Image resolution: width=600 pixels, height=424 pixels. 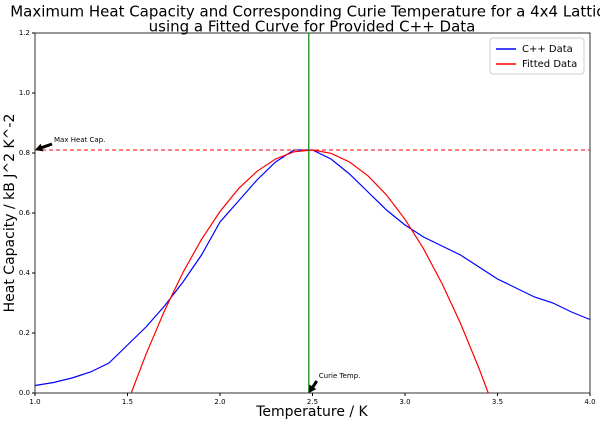 I want to click on y-axis-label: Heat Capacity / kB J^2 K^-2, so click(x=10, y=213).